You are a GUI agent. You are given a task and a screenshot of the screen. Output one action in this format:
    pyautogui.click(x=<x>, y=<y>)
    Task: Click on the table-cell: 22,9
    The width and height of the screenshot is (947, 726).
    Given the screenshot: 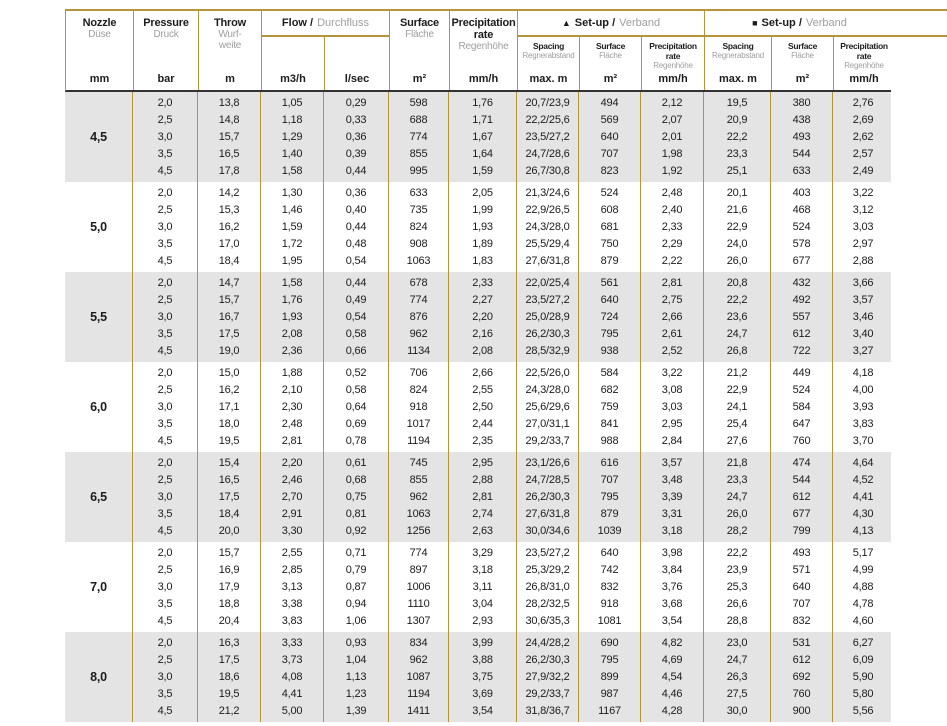 What is the action you would take?
    pyautogui.click(x=737, y=226)
    